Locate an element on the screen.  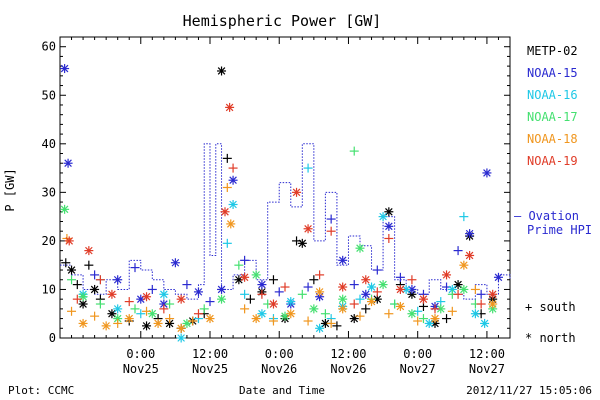
y-tick-label: 40 is located at coordinates (49, 144).